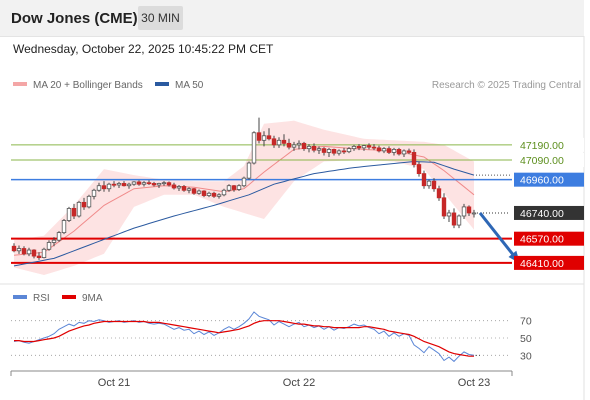 This screenshot has width=590, height=400. Describe the element at coordinates (41, 298) in the screenshot. I see `legend-rsi-label: RSI` at that location.